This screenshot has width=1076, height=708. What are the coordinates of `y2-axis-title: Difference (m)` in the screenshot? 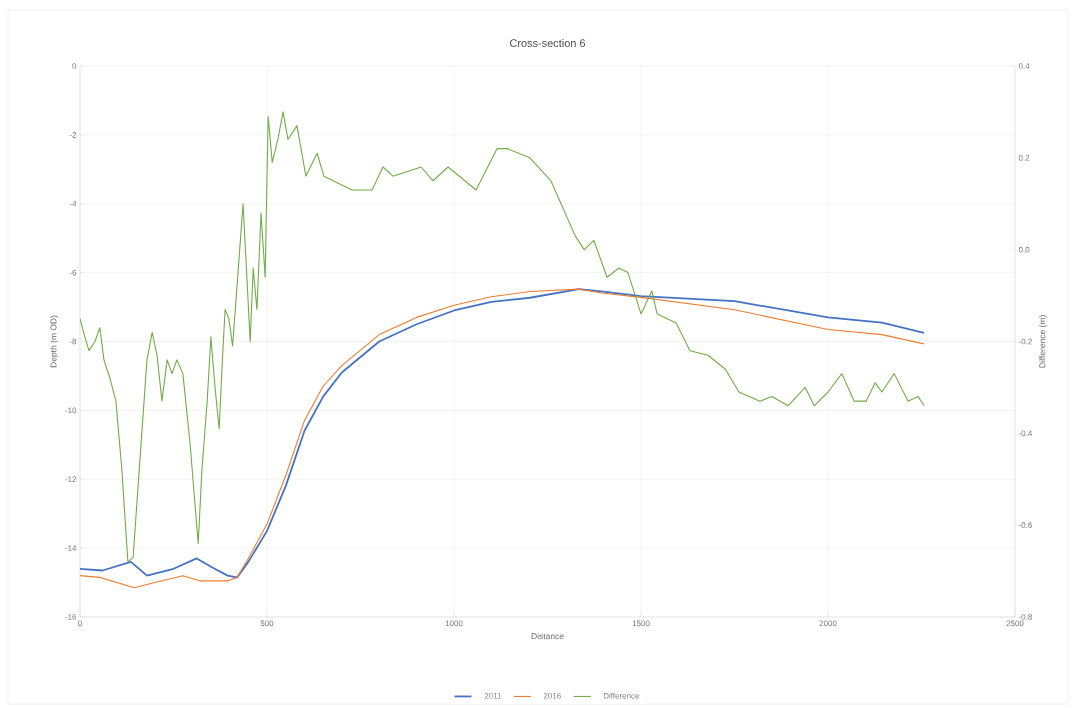 It's located at (1043, 341).